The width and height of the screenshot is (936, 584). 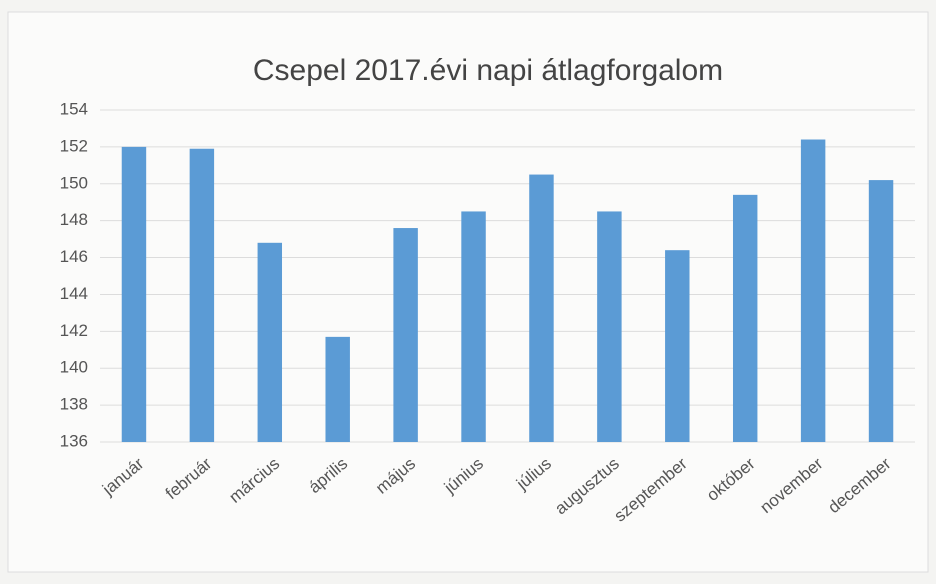 What do you see at coordinates (74, 293) in the screenshot?
I see `y-tick-label: 144` at bounding box center [74, 293].